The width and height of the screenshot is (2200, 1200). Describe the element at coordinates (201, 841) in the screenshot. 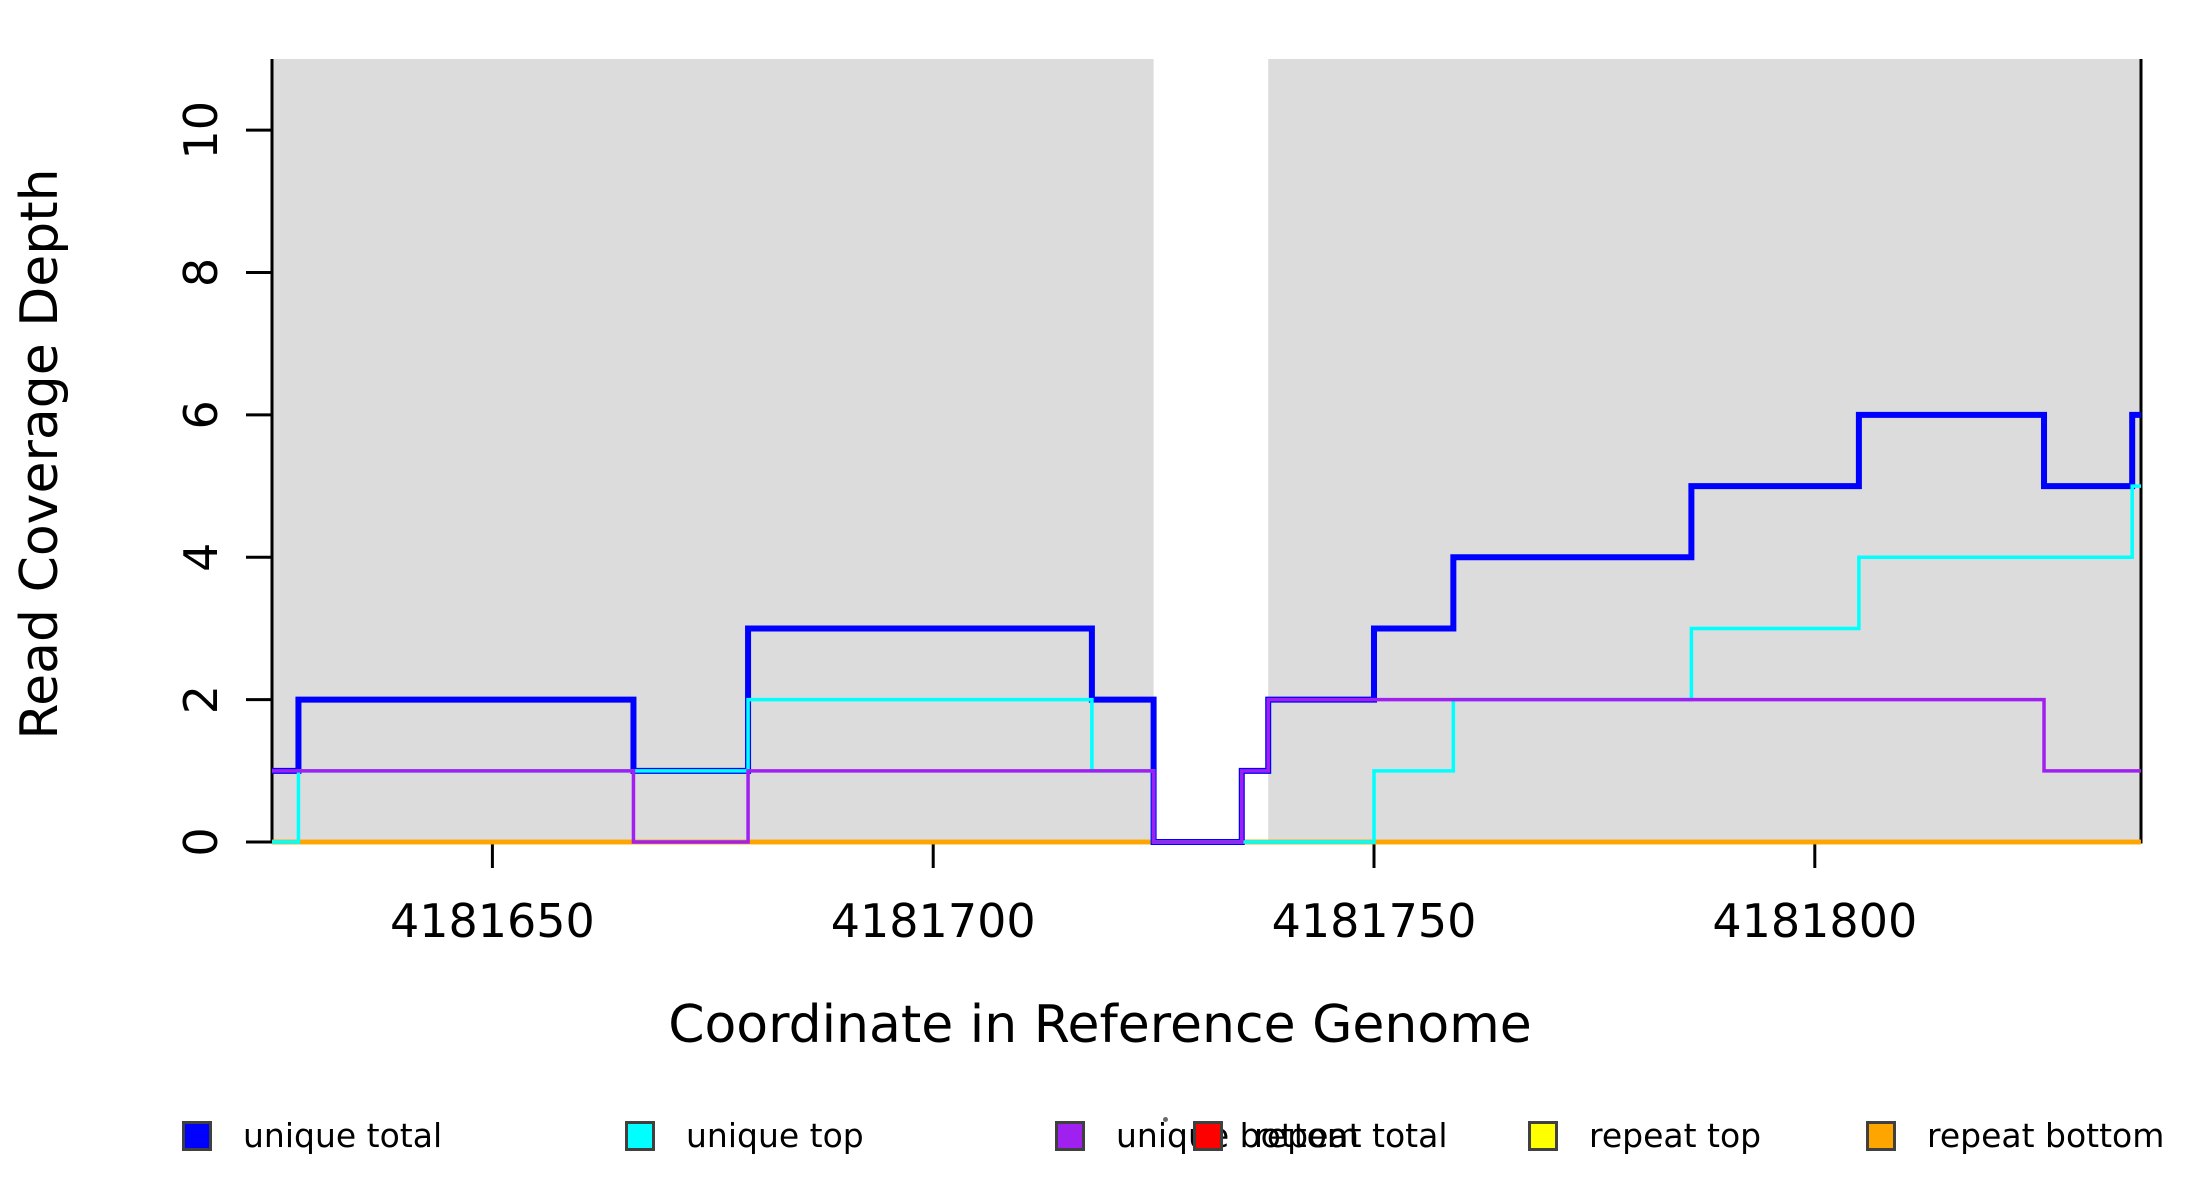

I see `y-tick-label: 0` at that location.